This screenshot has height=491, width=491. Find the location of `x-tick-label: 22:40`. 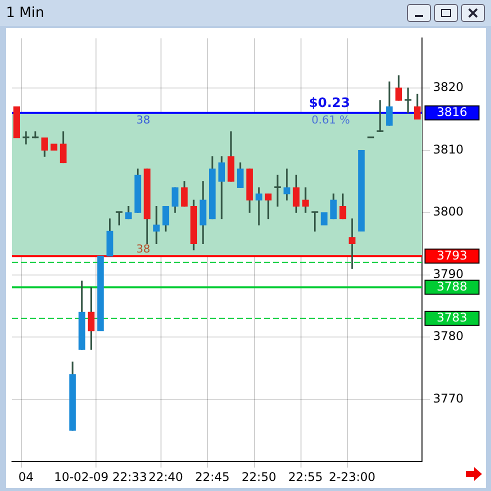

x-tick-label: 22:40 is located at coordinates (166, 477).